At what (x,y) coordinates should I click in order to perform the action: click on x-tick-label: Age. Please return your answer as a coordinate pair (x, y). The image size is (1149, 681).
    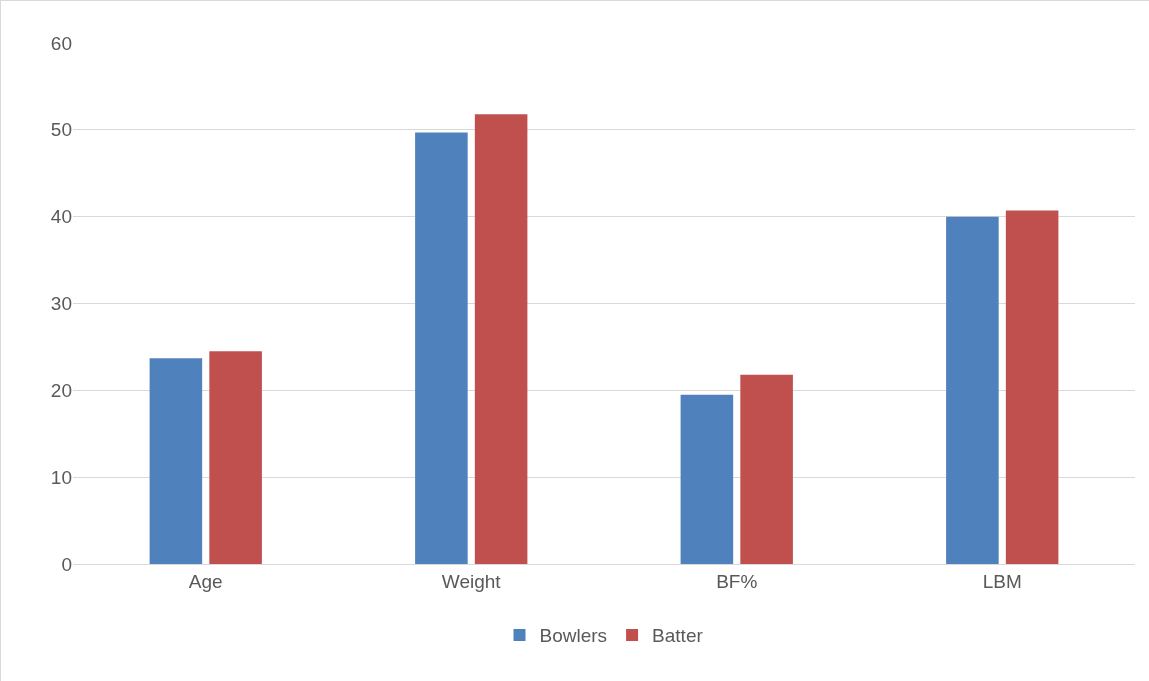
    Looking at the image, I should click on (205, 581).